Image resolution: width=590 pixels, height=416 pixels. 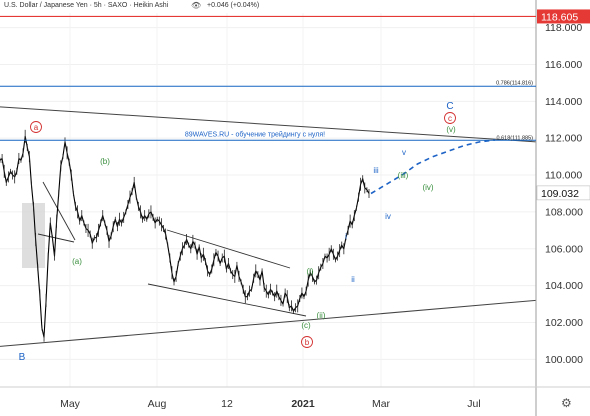 I want to click on y-tick-label: 104.000, so click(x=564, y=286).